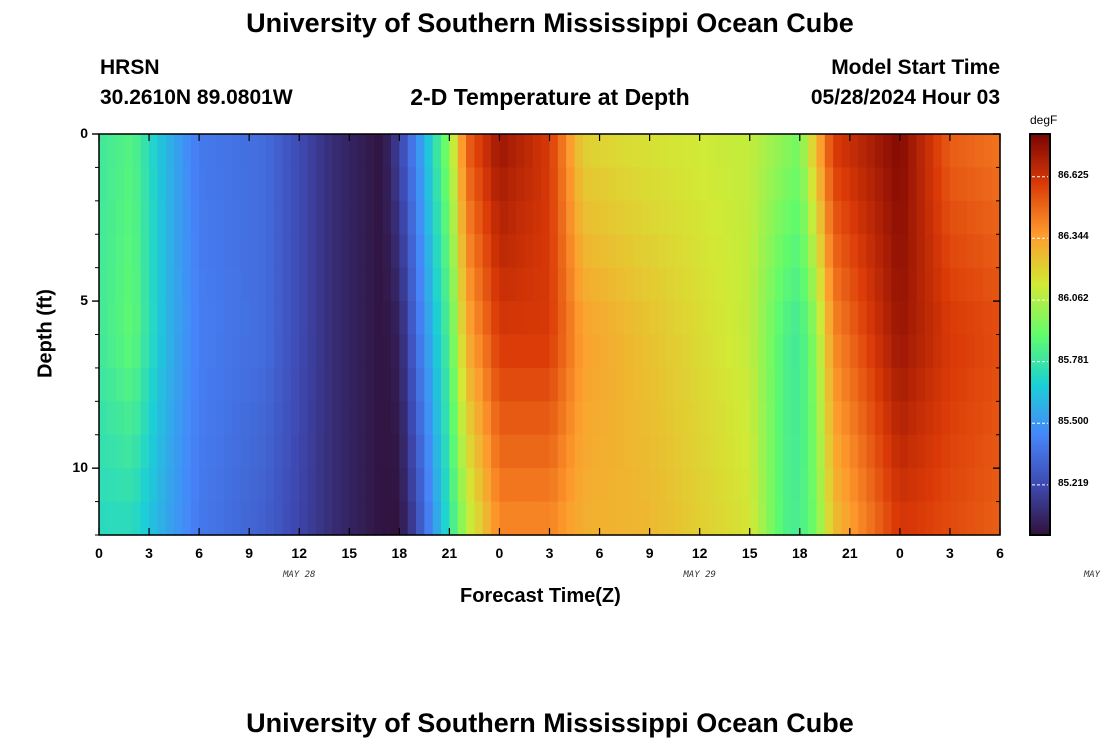 The width and height of the screenshot is (1100, 750). Describe the element at coordinates (1073, 237) in the screenshot. I see `colorbar-tick-label: 86.344` at that location.